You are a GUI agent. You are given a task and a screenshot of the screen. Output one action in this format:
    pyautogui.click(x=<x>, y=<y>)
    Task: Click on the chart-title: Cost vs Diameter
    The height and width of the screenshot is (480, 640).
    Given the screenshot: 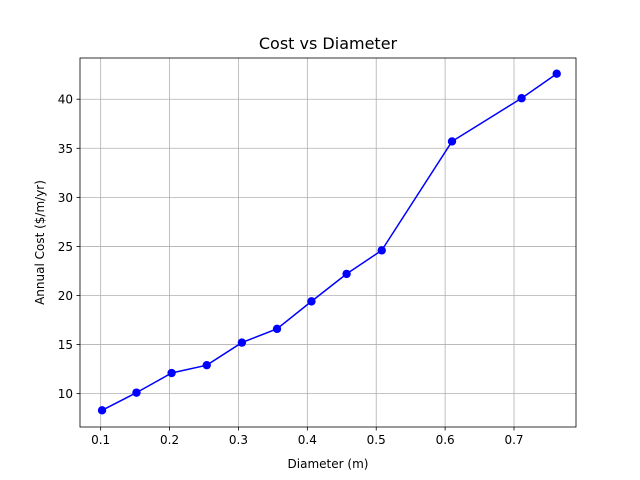 What is the action you would take?
    pyautogui.click(x=328, y=43)
    